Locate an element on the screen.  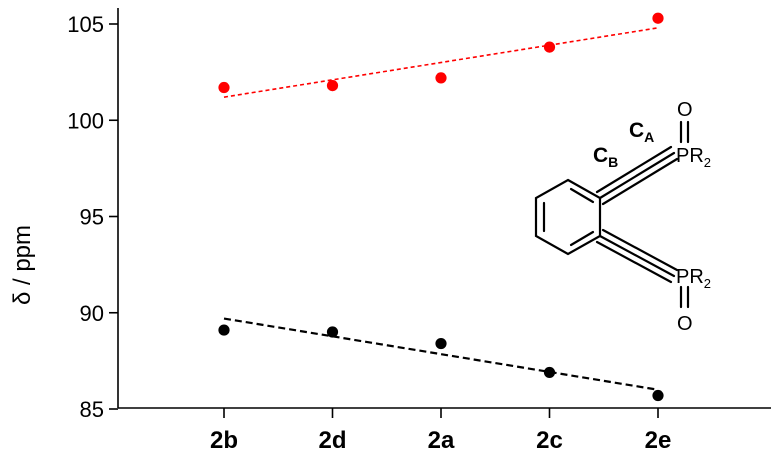
y-ticks: 85 90 95 100 105 is located at coordinates (92, 217).